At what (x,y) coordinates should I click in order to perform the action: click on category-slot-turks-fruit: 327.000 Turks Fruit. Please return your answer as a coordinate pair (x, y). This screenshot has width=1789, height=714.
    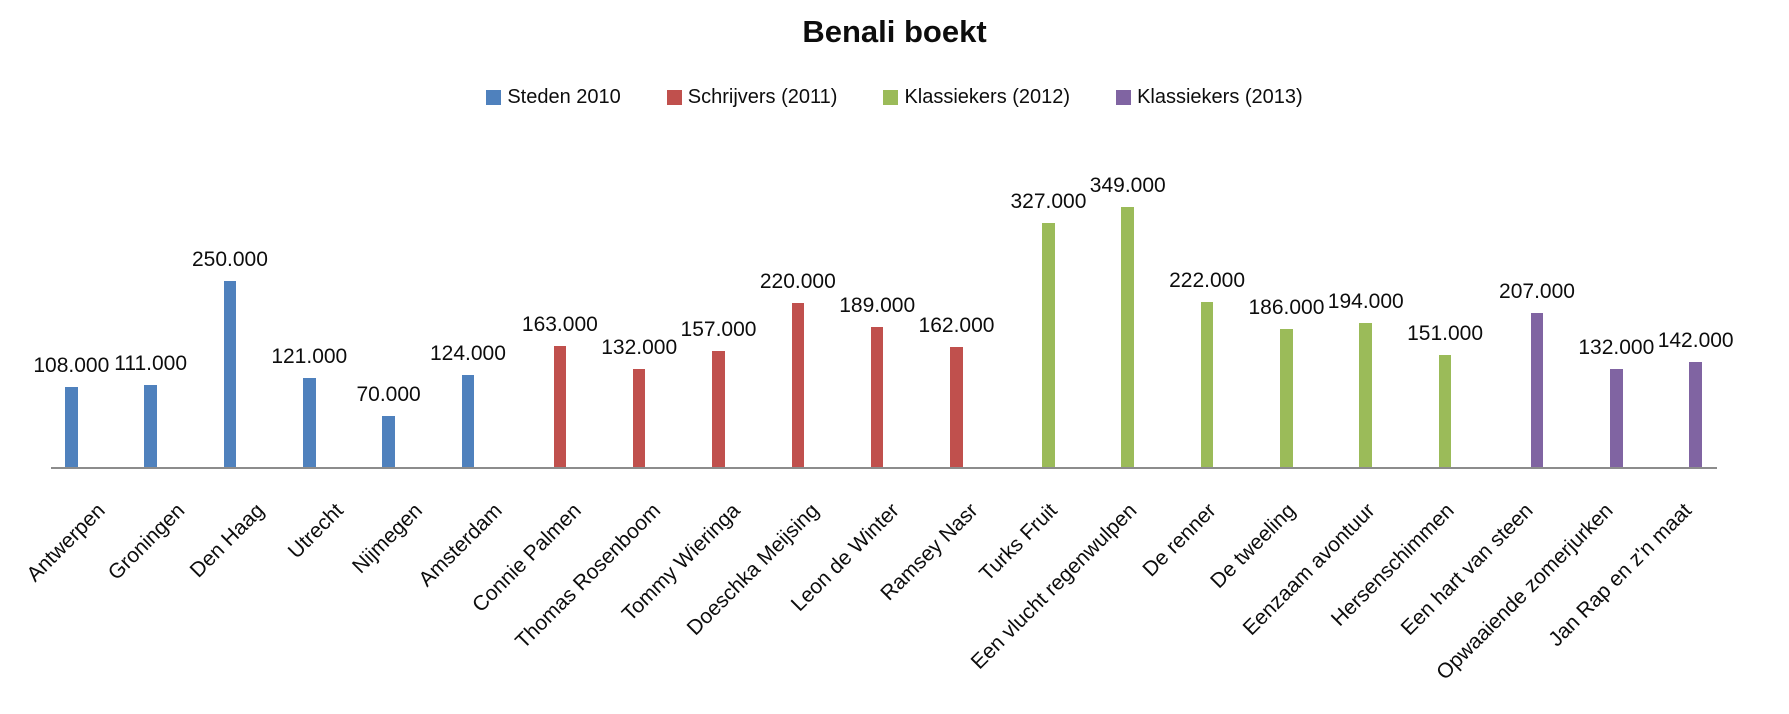
    Looking at the image, I should click on (1030, 368).